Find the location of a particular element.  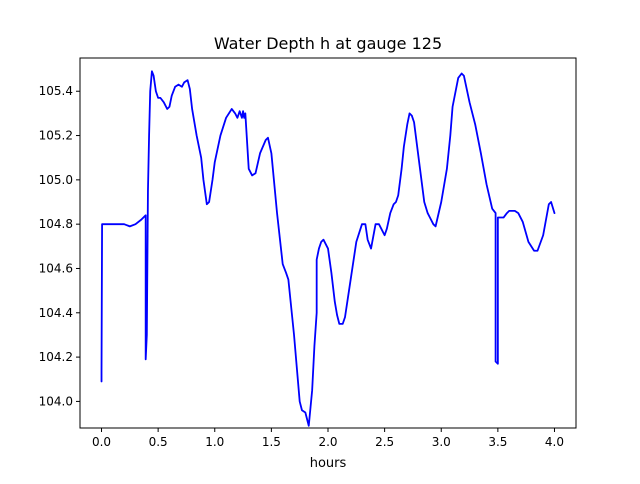

y-tick-label: 104.4 is located at coordinates (56, 313).